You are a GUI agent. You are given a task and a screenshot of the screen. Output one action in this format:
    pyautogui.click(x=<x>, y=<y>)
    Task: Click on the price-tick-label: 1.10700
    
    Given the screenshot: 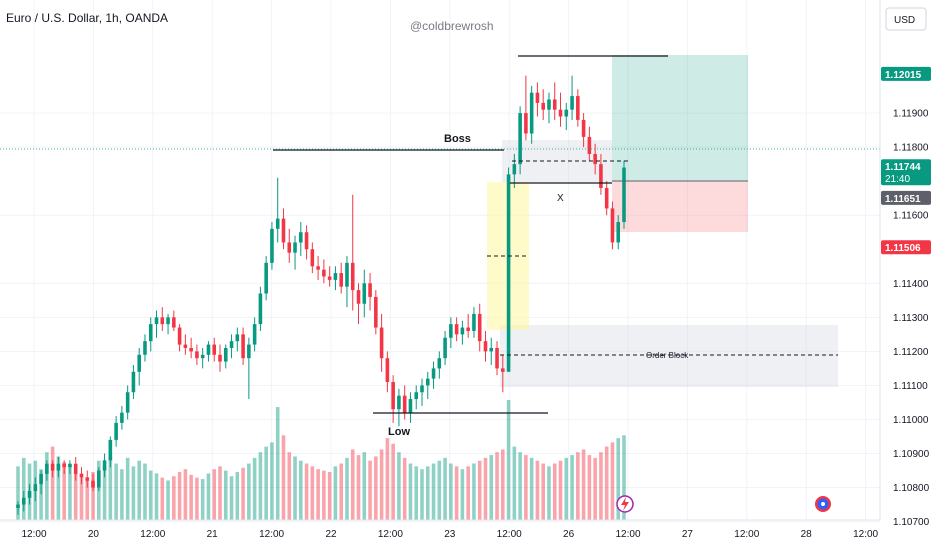 What is the action you would take?
    pyautogui.click(x=911, y=522)
    